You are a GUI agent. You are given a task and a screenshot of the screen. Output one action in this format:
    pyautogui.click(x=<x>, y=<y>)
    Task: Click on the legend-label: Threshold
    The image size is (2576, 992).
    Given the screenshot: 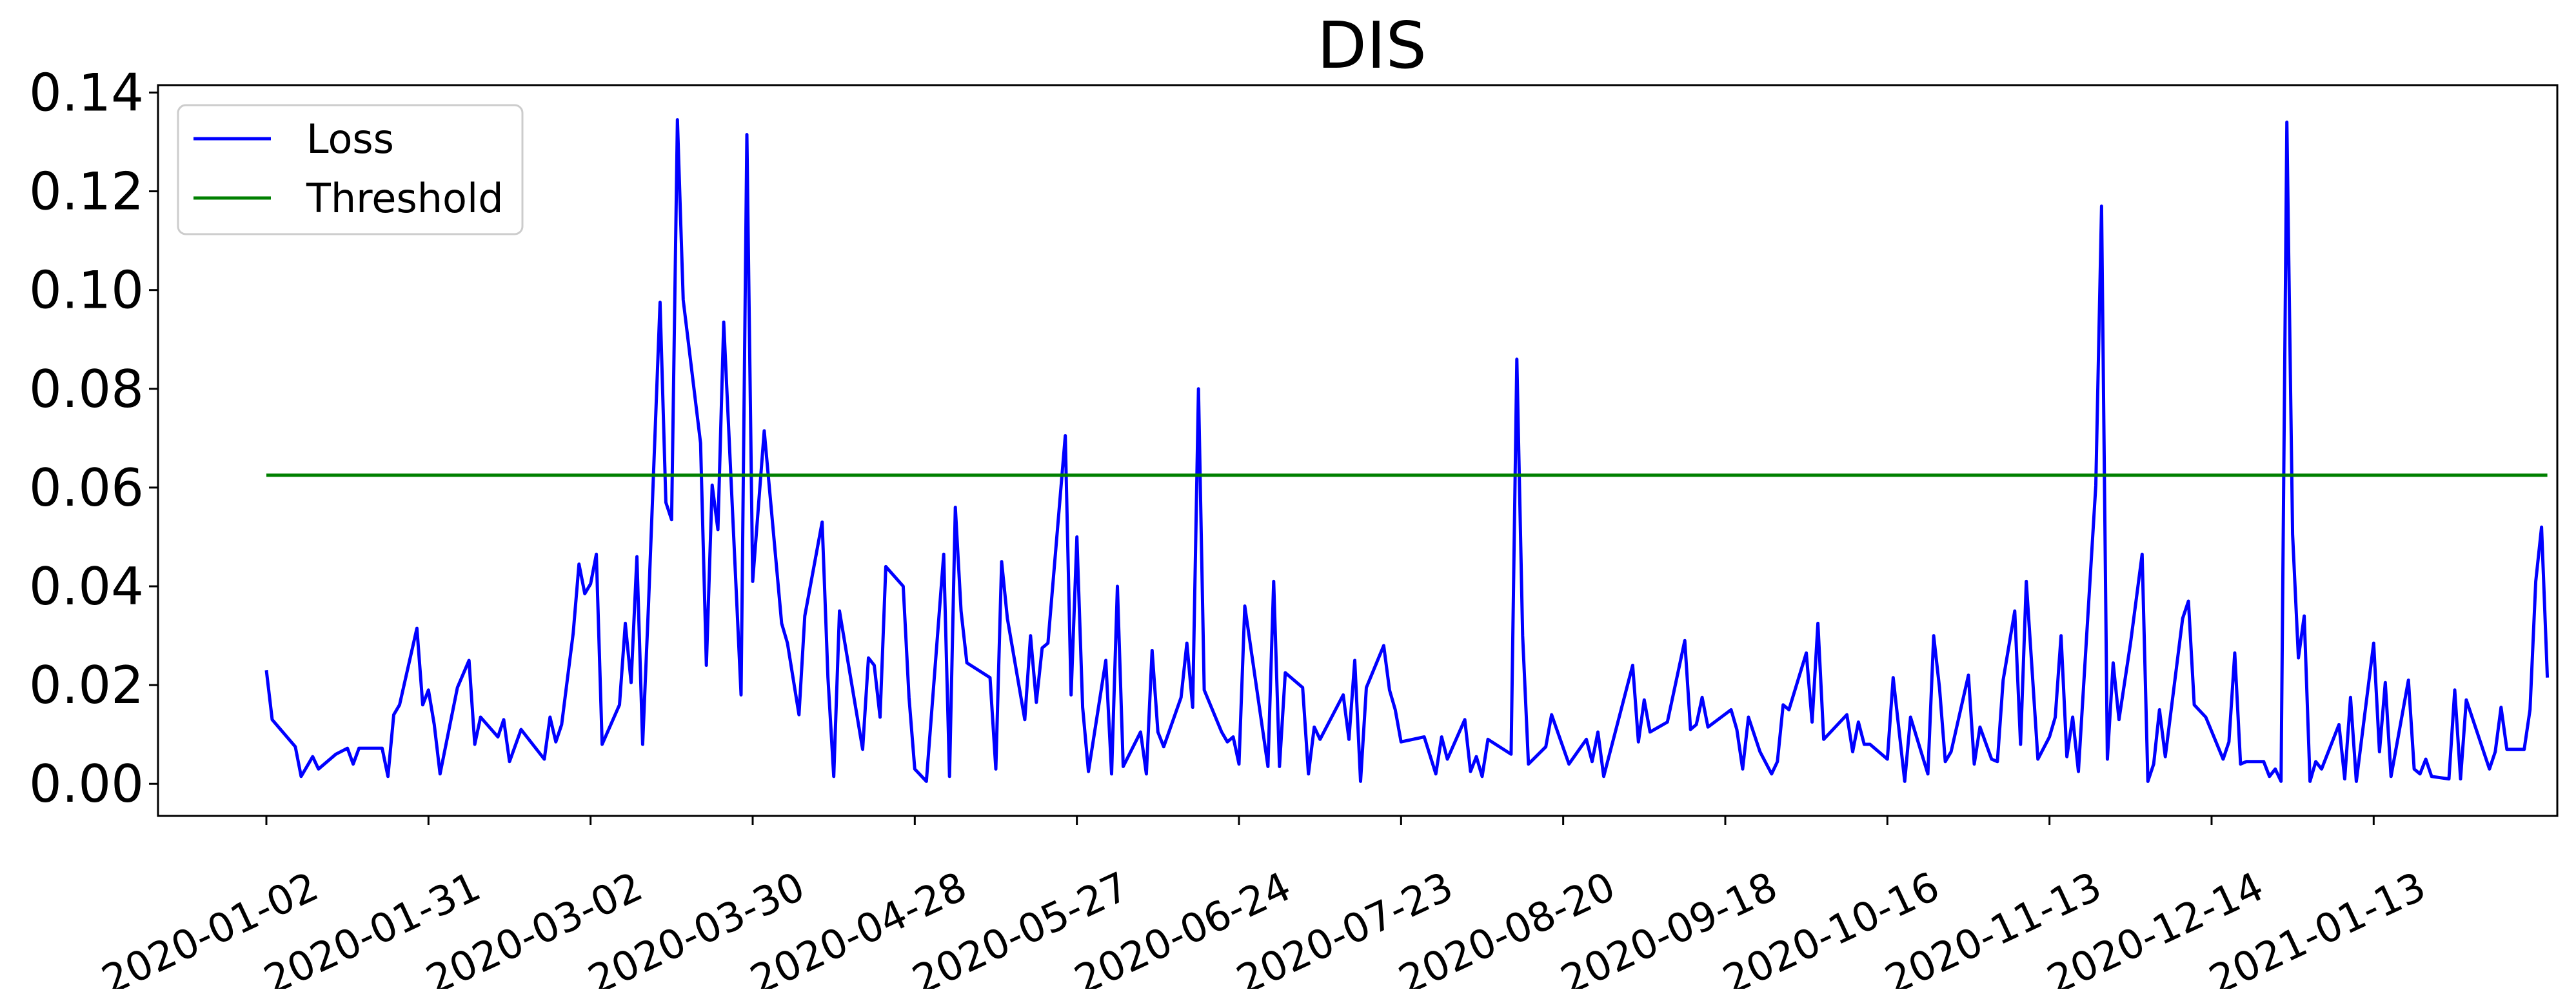 What is the action you would take?
    pyautogui.click(x=405, y=198)
    